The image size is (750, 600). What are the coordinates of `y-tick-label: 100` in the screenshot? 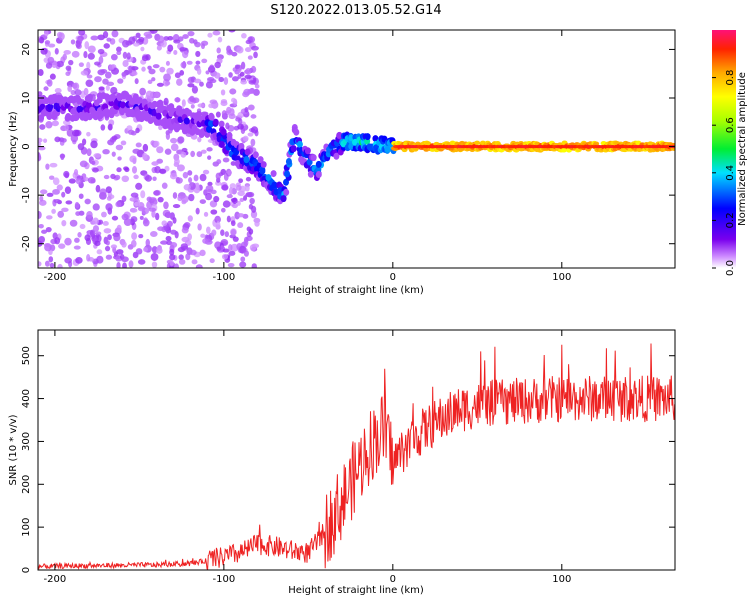 It's located at (26, 527).